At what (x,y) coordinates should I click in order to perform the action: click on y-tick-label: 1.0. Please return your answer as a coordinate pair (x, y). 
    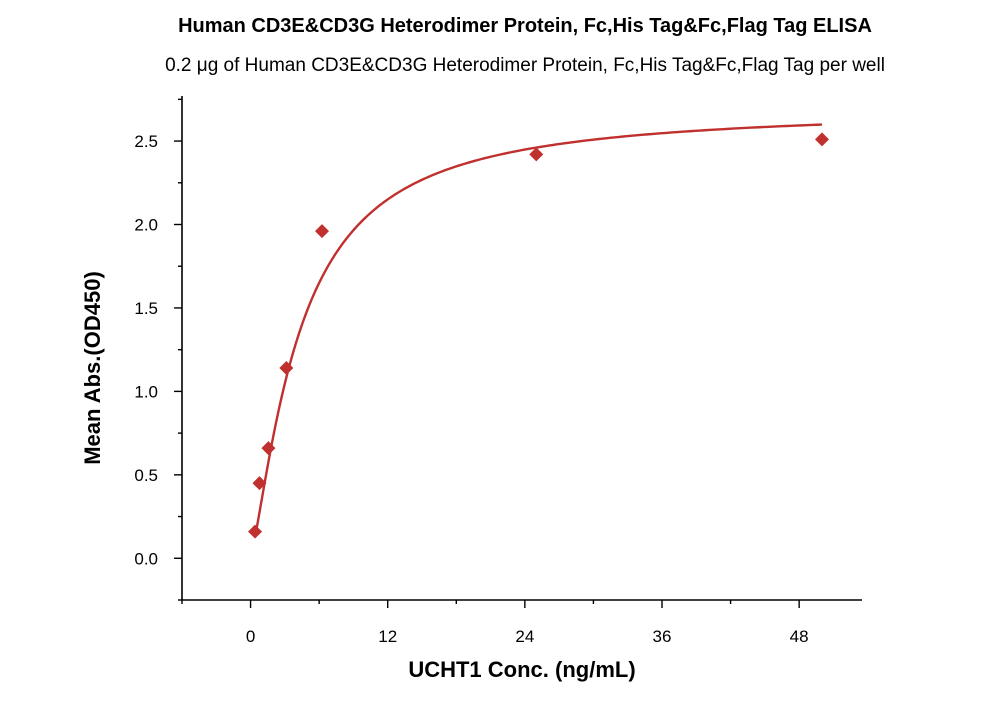
    Looking at the image, I should click on (146, 391).